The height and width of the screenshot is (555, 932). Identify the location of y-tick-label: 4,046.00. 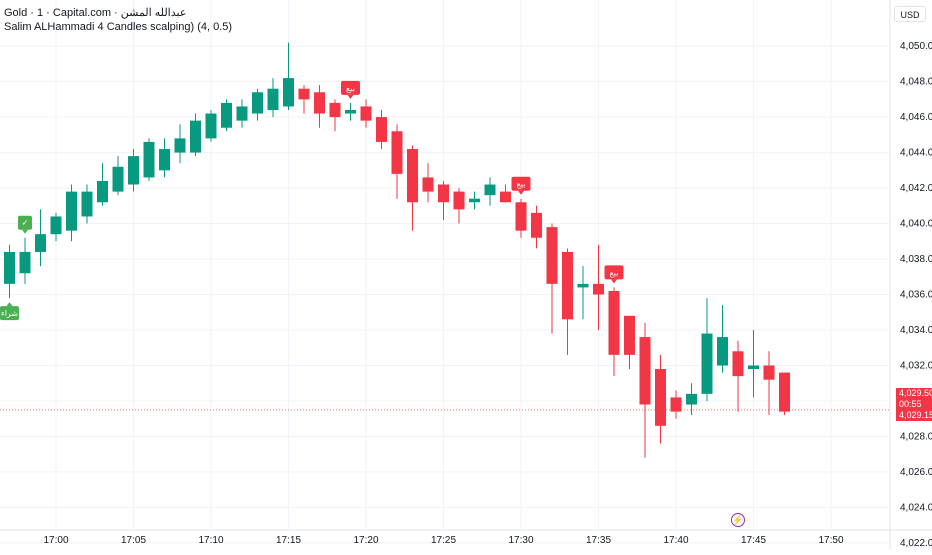
(916, 117).